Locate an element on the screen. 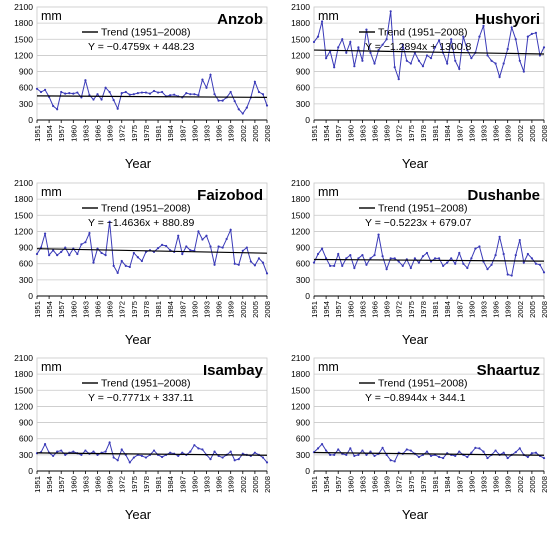  x-tick-label: 1969 is located at coordinates (110, 309).